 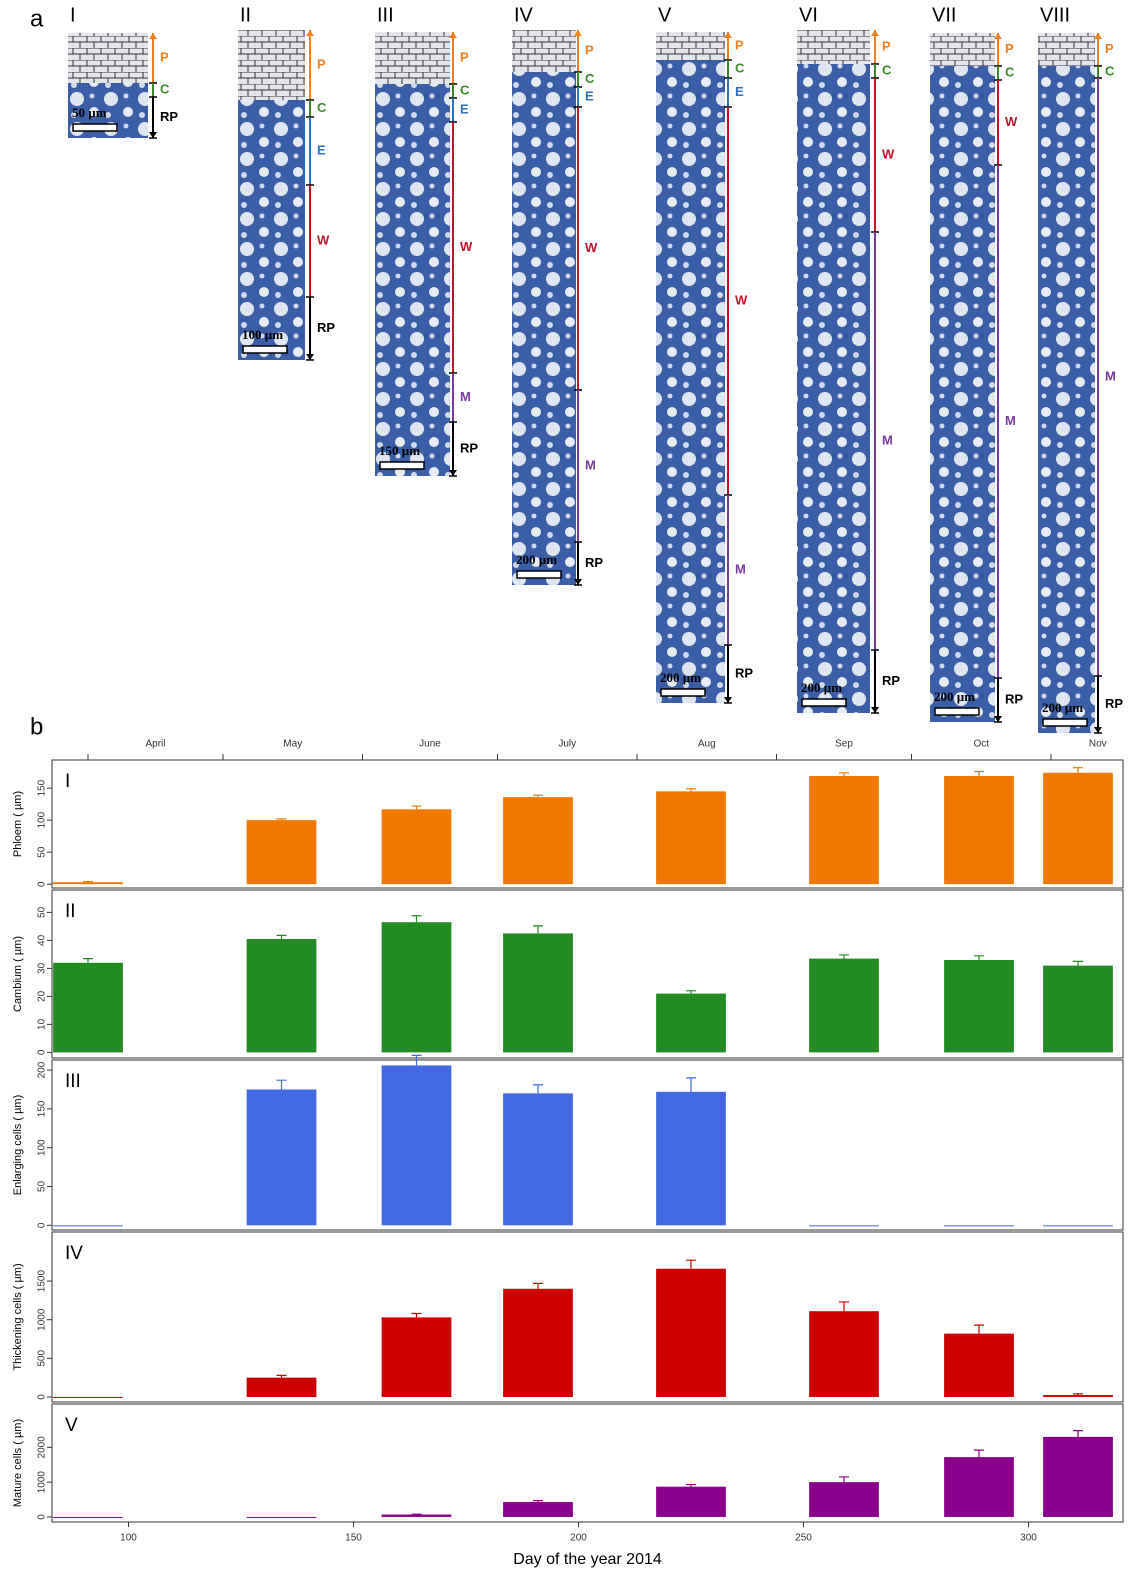 What do you see at coordinates (18, 1463) in the screenshot?
I see `y-axis-label: Mature cells ( µm)` at bounding box center [18, 1463].